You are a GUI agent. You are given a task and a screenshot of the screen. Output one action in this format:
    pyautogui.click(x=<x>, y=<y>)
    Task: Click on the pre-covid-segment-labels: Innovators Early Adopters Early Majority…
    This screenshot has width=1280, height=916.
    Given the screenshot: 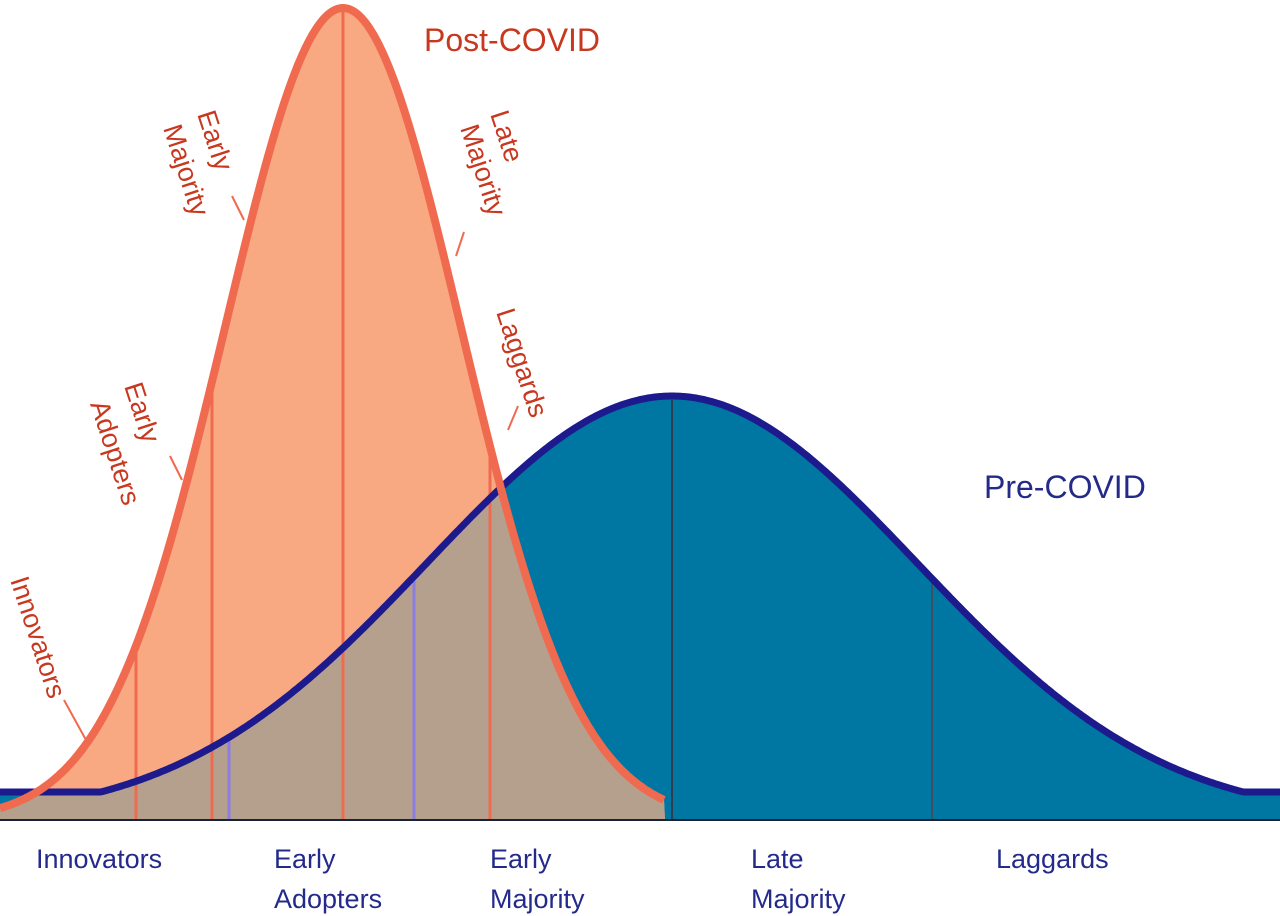 What is the action you would take?
    pyautogui.click(x=572, y=879)
    